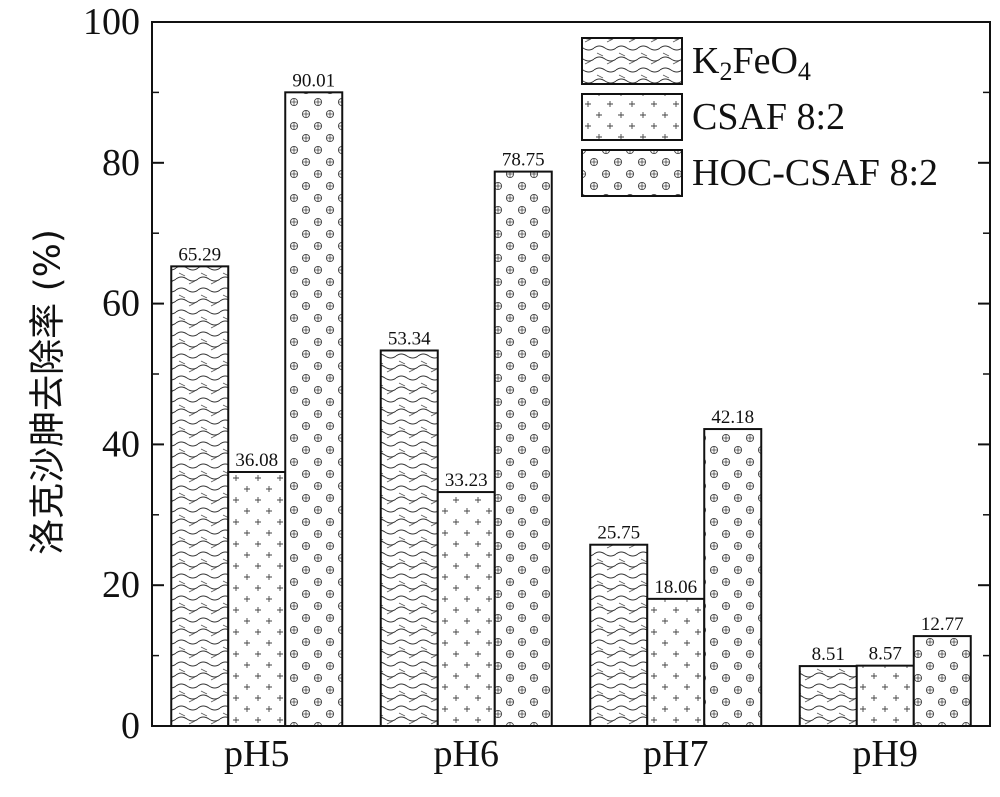 The width and height of the screenshot is (1000, 797). Describe the element at coordinates (466, 754) in the screenshot. I see `x-tick-label: pH6` at that location.